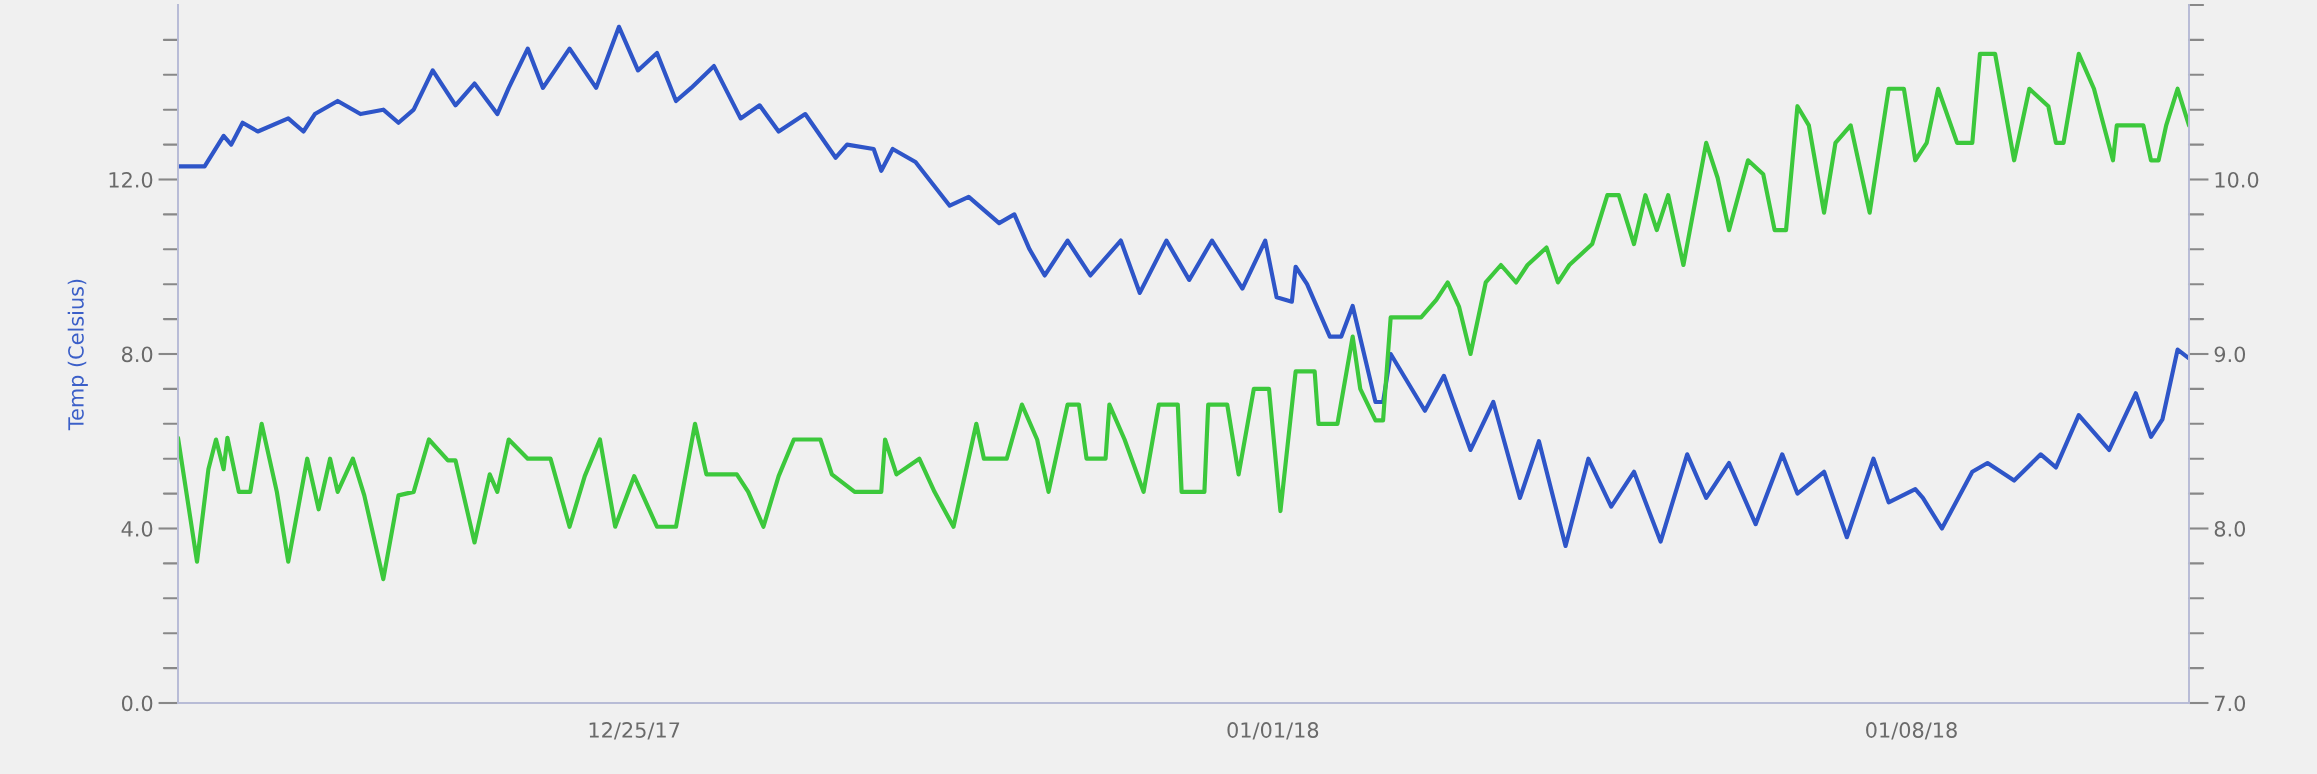 The height and width of the screenshot is (774, 2317). Describe the element at coordinates (2237, 179) in the screenshot. I see `y2-tick-label: 10.0` at that location.